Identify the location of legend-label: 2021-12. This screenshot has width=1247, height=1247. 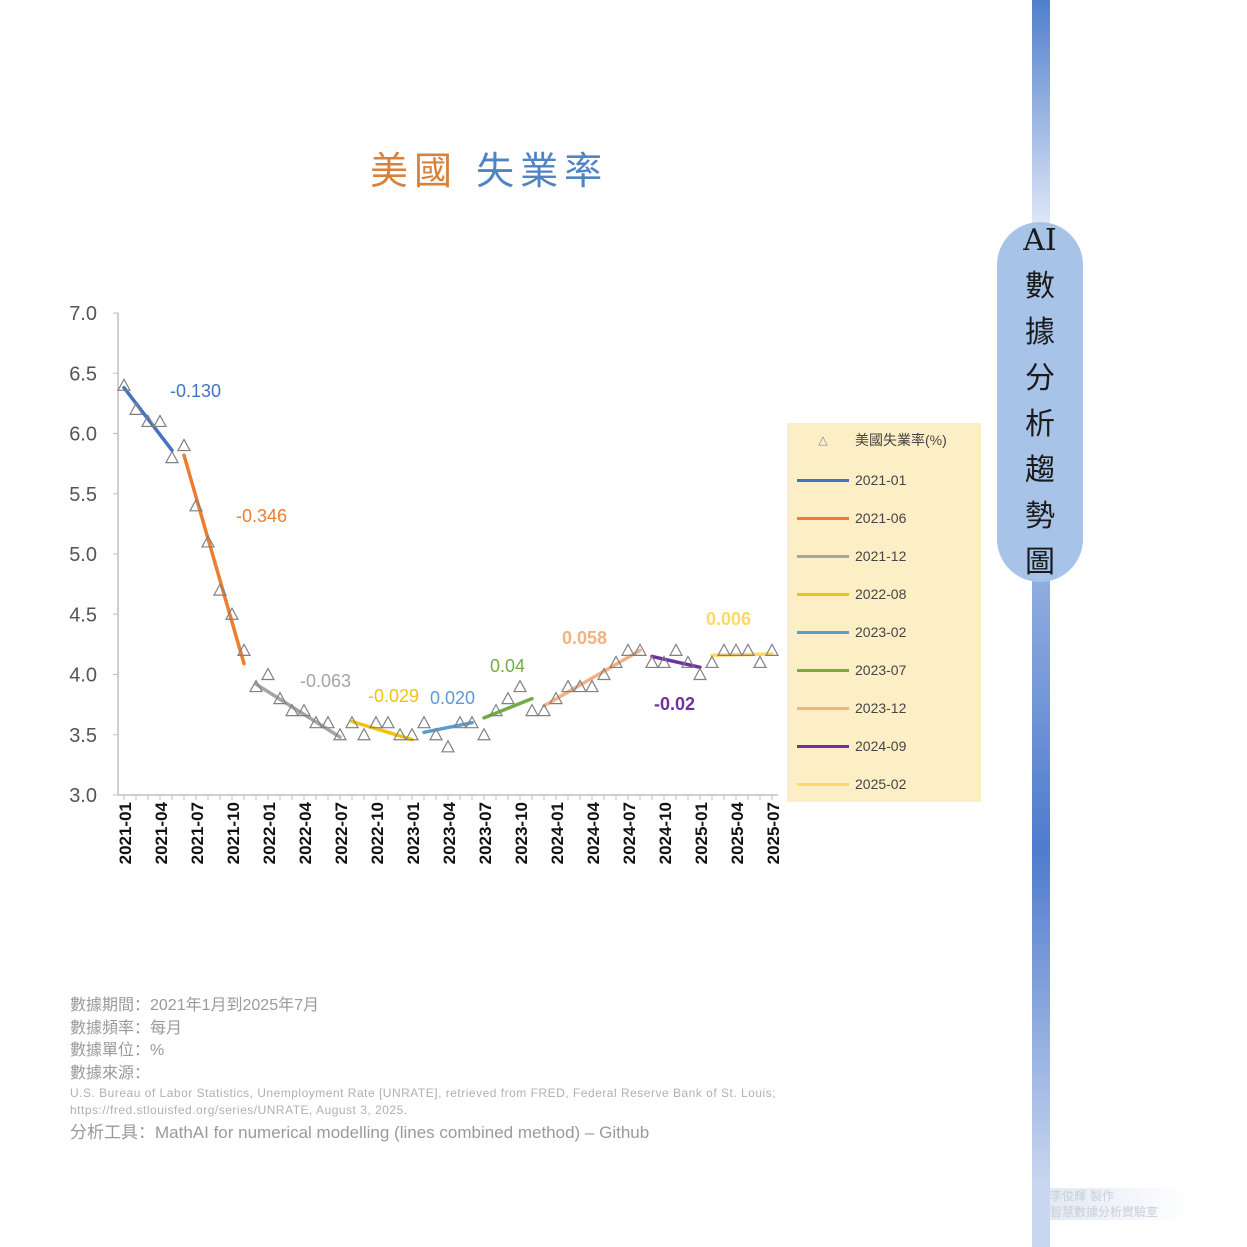
(881, 556).